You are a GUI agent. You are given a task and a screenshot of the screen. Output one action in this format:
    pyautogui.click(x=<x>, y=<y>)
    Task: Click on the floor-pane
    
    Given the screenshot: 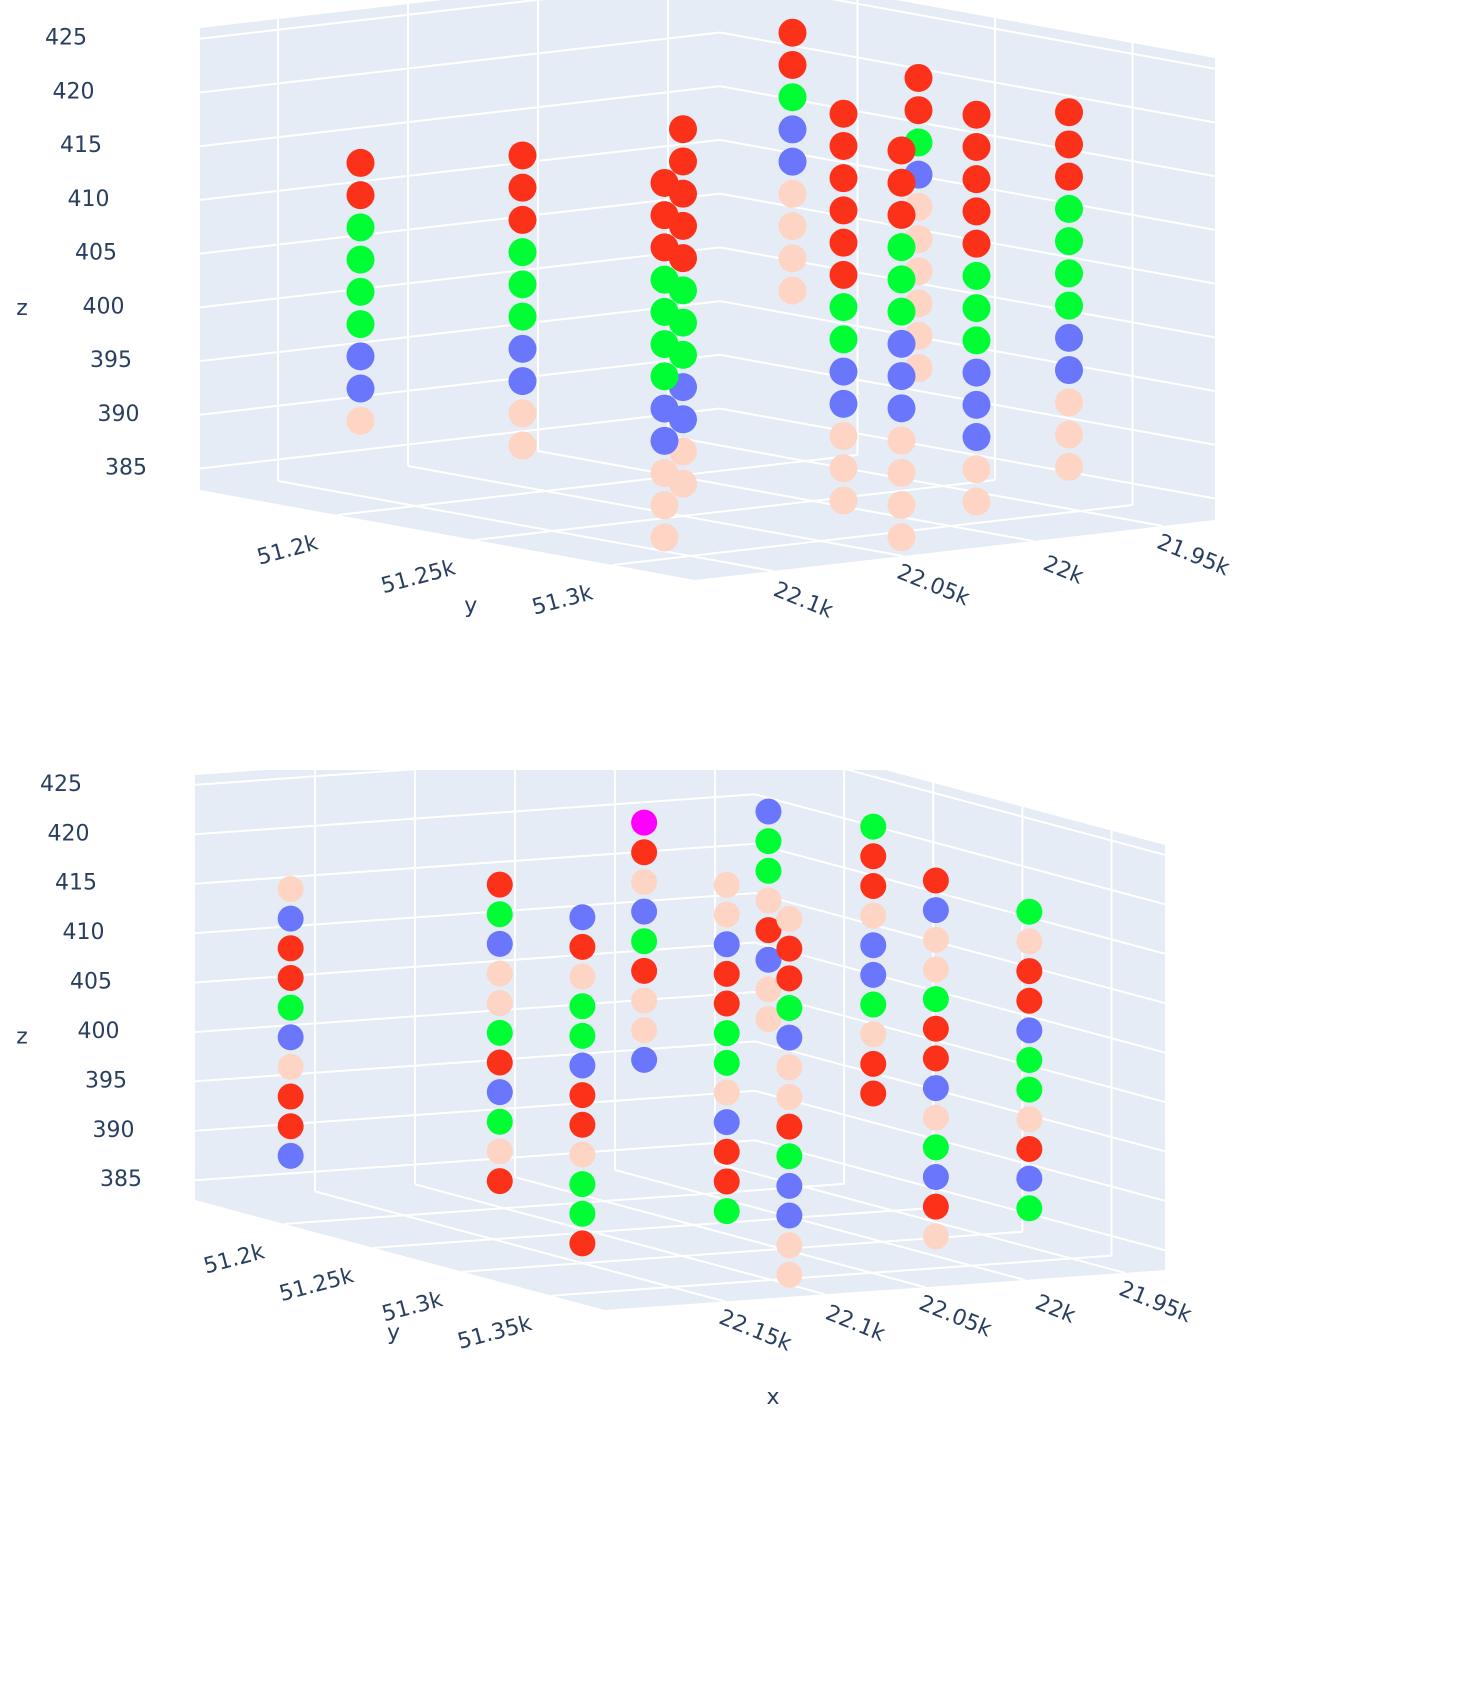 What is the action you would take?
    pyautogui.click(x=707, y=505)
    